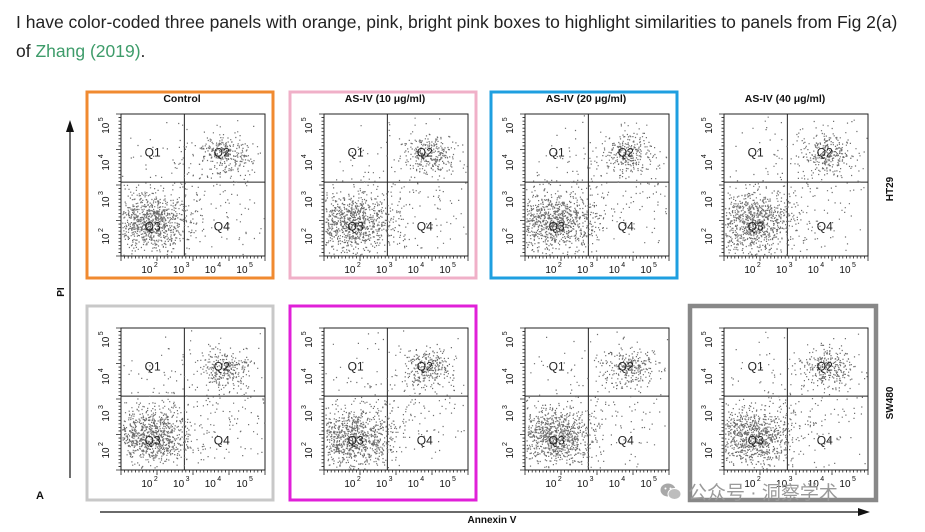 Image resolution: width=925 pixels, height=532 pixels. Describe the element at coordinates (890, 188) in the screenshot. I see `row-label-ht29: HT29` at that location.